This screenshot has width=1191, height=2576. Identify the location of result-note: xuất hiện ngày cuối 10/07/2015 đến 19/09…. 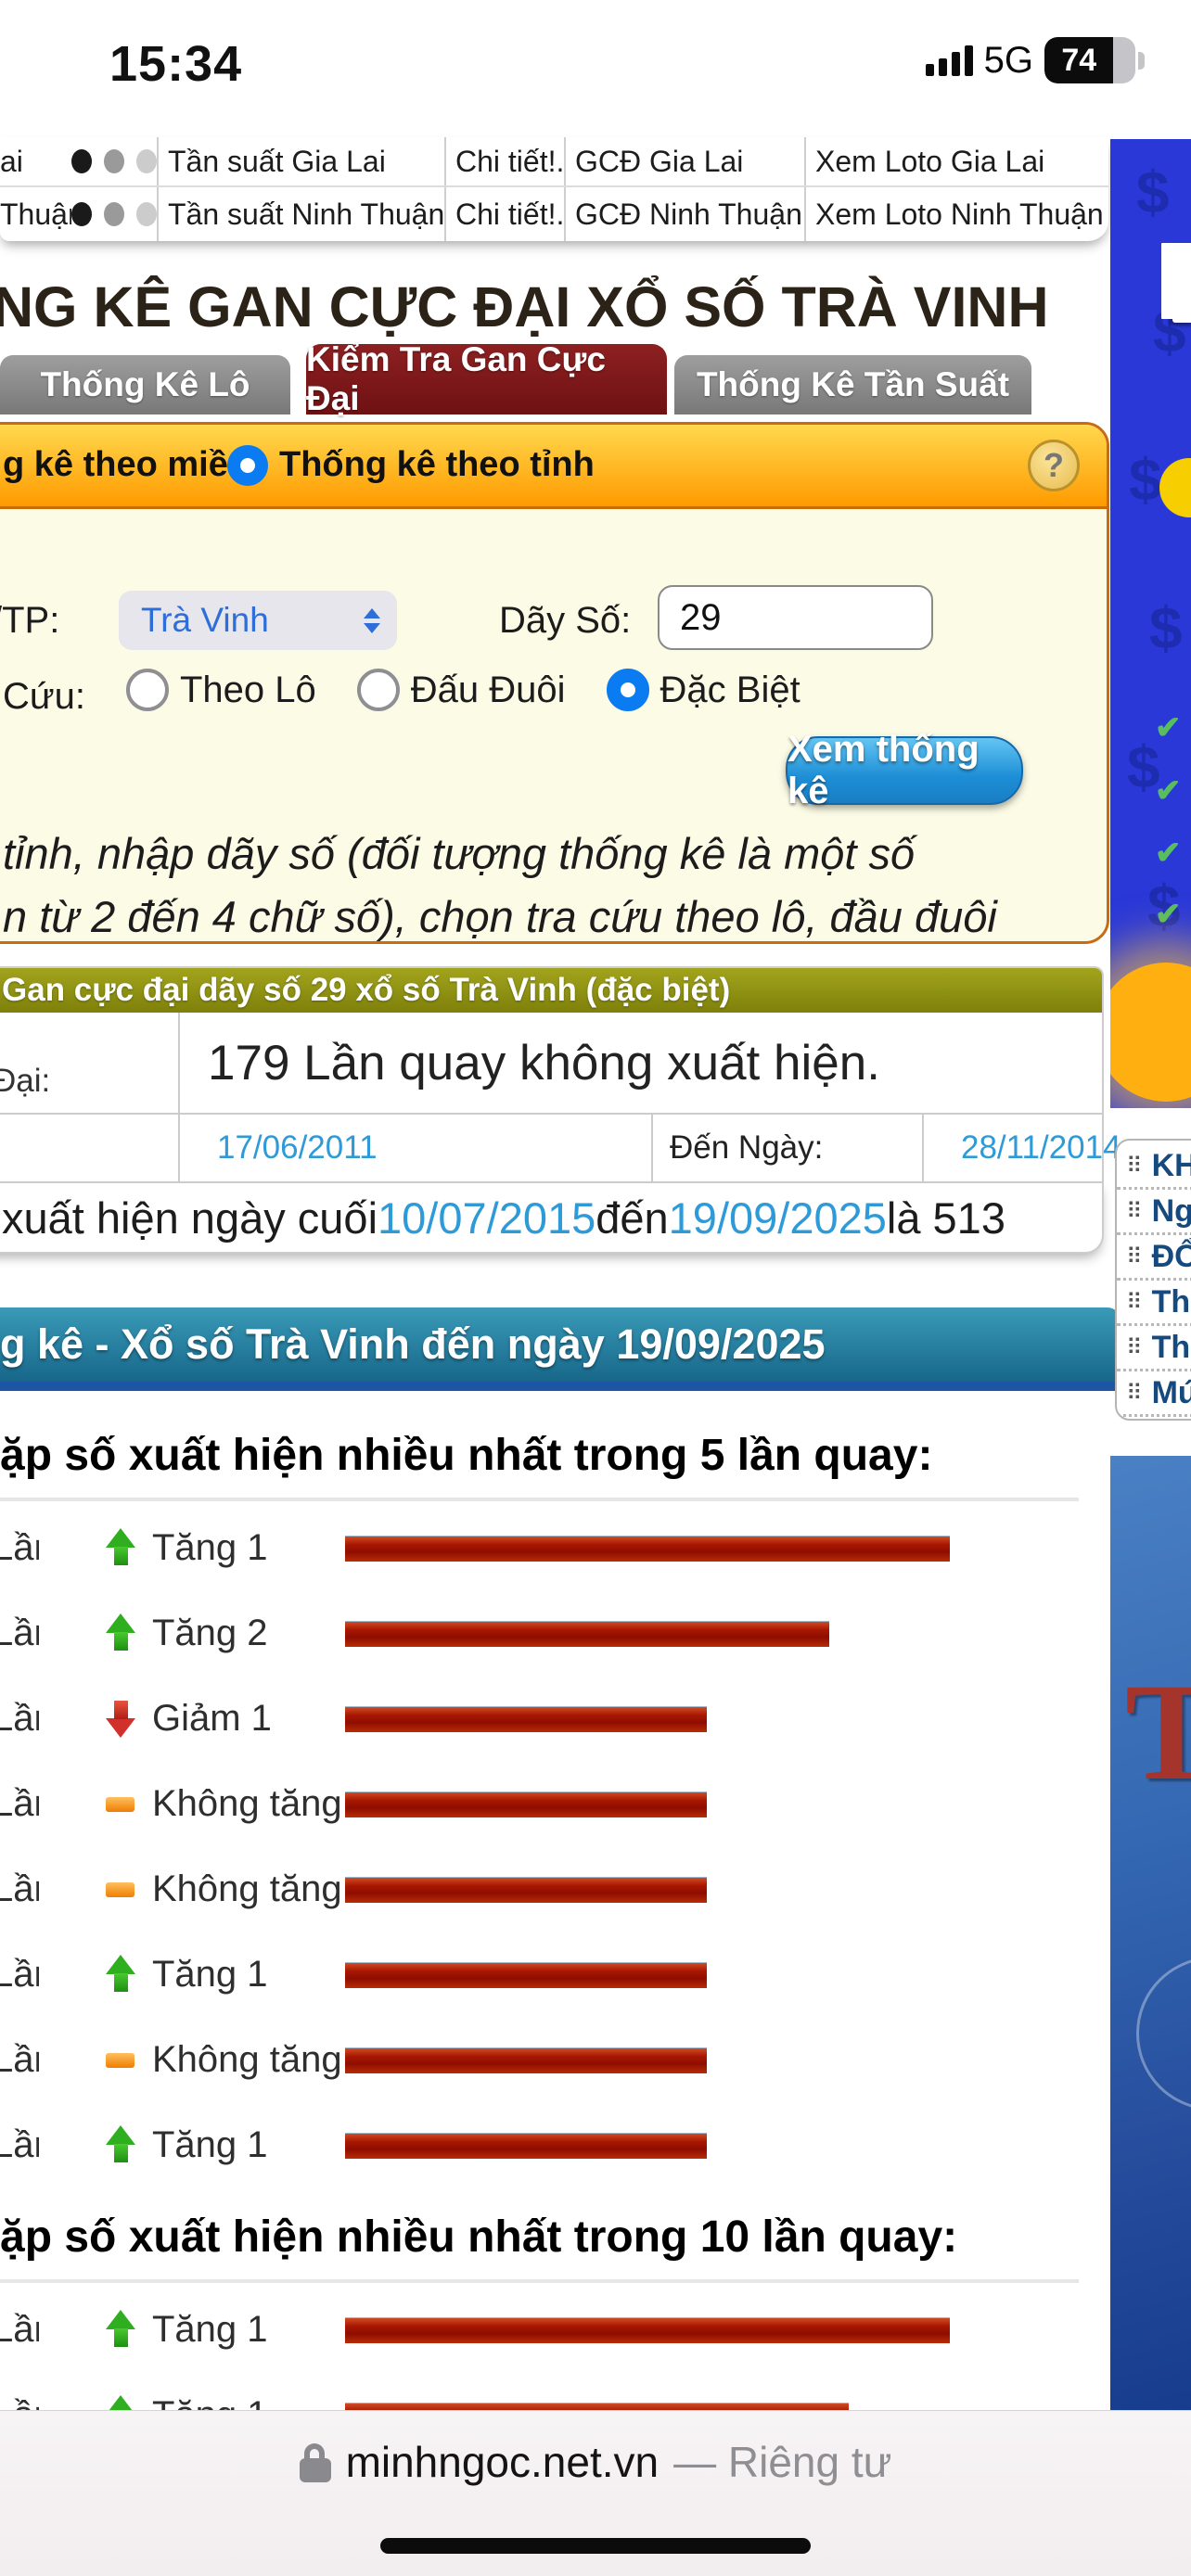
(552, 1217).